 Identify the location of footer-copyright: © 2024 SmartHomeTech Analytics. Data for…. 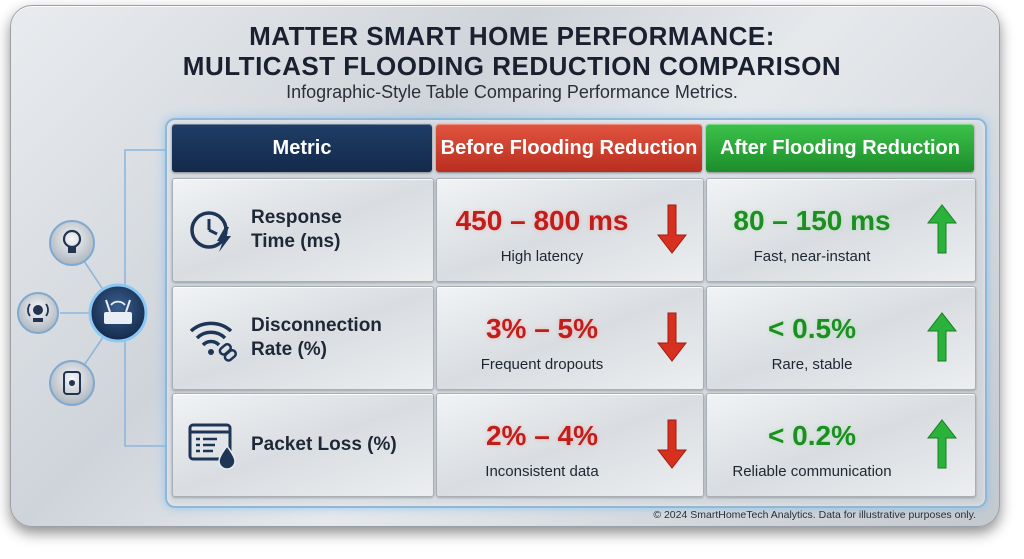
(814, 515).